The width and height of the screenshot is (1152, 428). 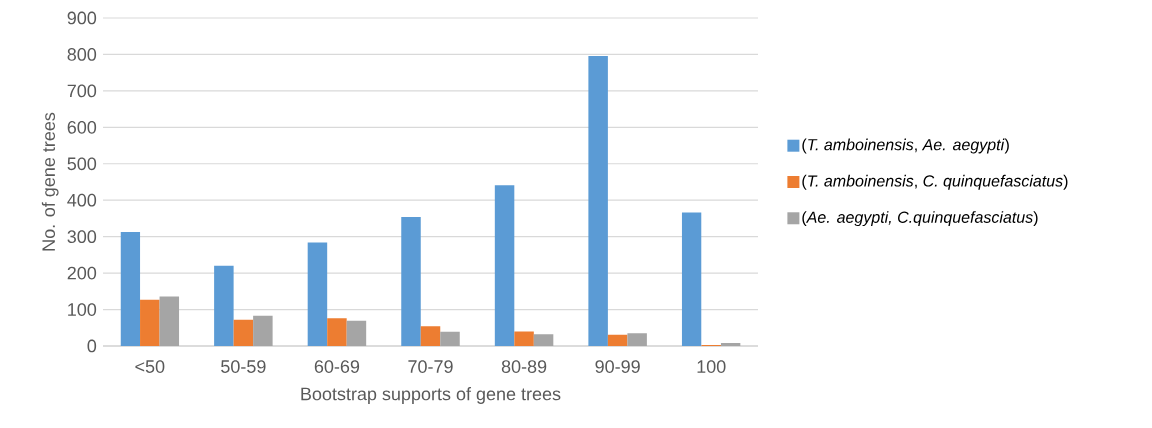 I want to click on y-tick-label: 100, so click(x=82, y=309).